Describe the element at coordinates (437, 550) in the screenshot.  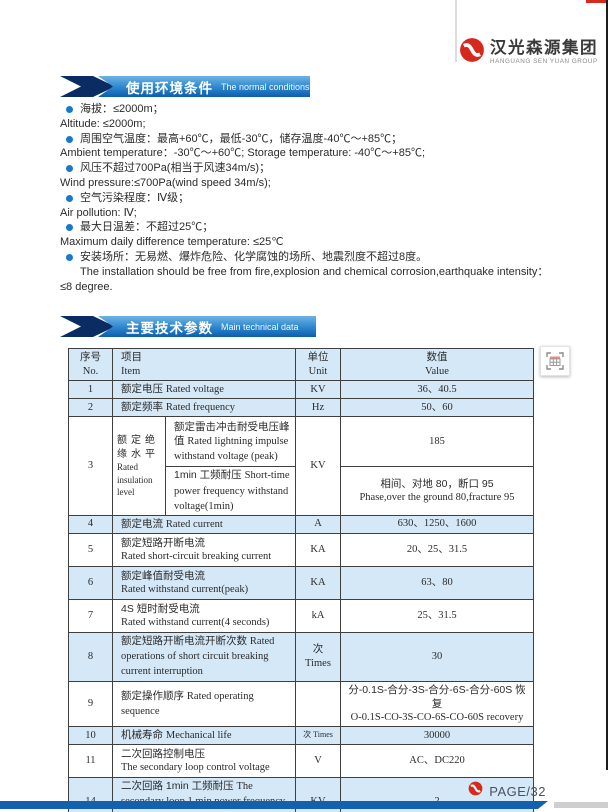
I see `cell-value: 20、25、31.5` at that location.